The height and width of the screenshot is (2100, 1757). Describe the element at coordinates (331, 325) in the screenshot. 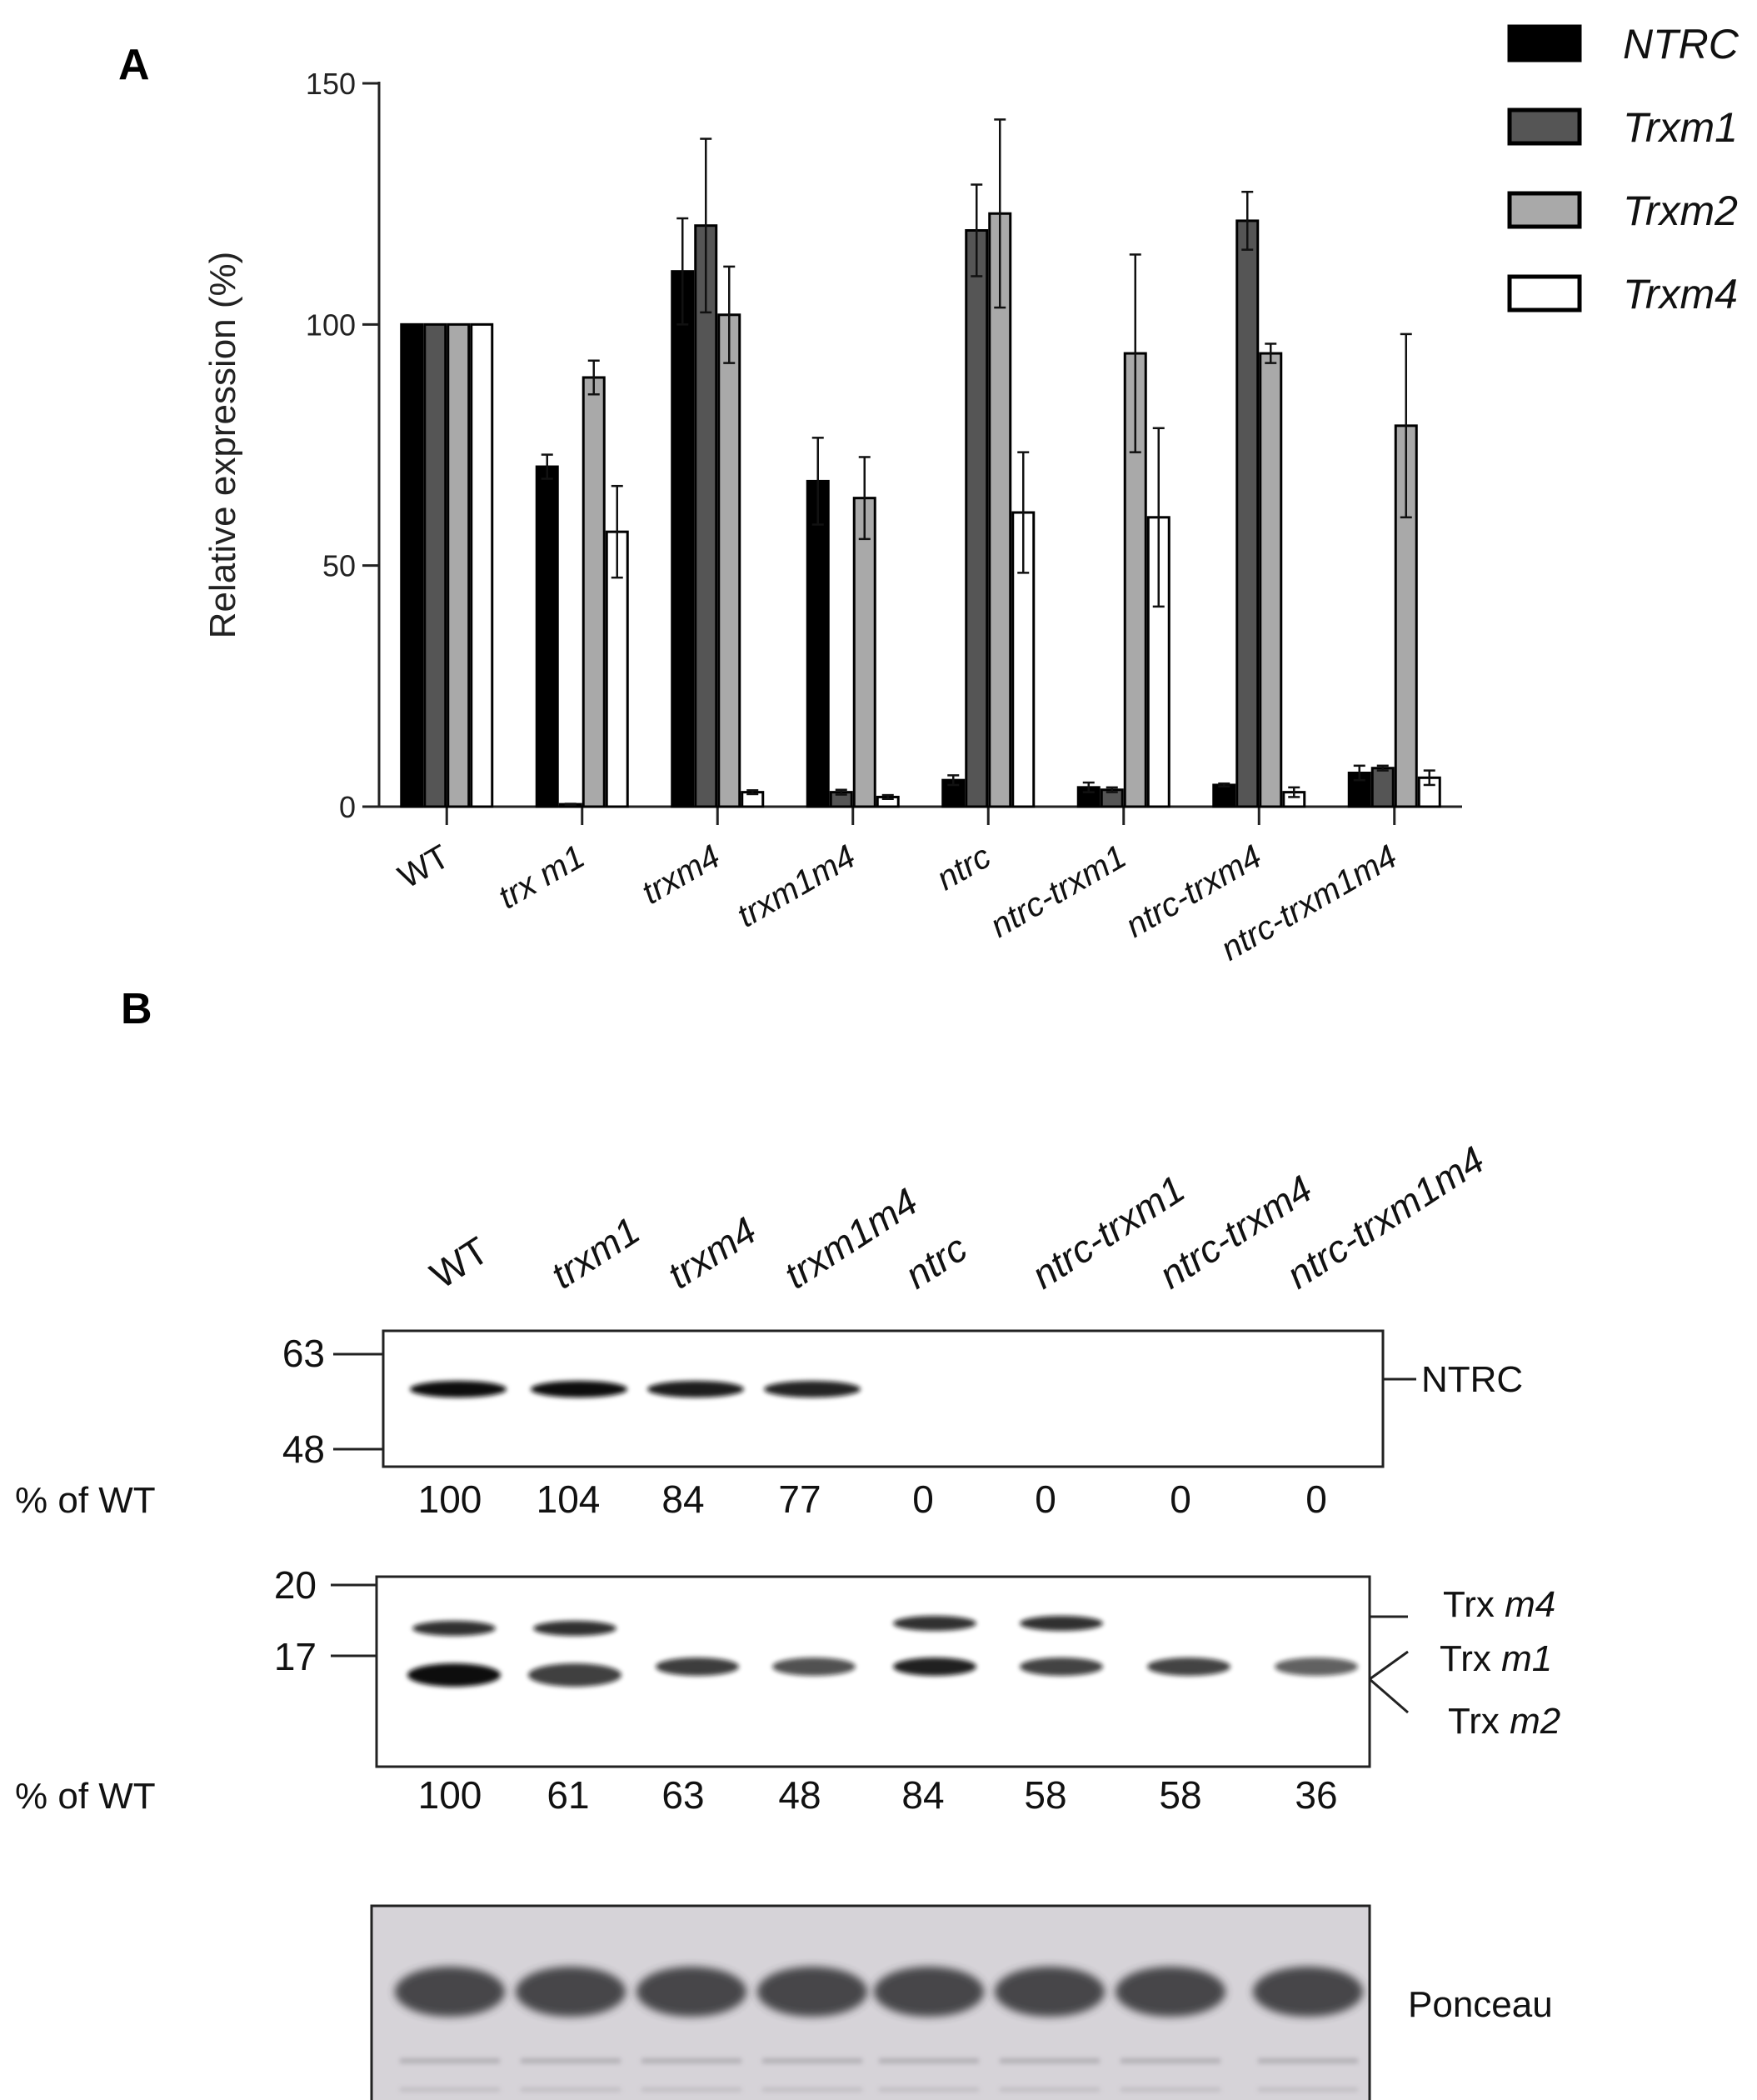

I see `y-tick-label: 100` at that location.